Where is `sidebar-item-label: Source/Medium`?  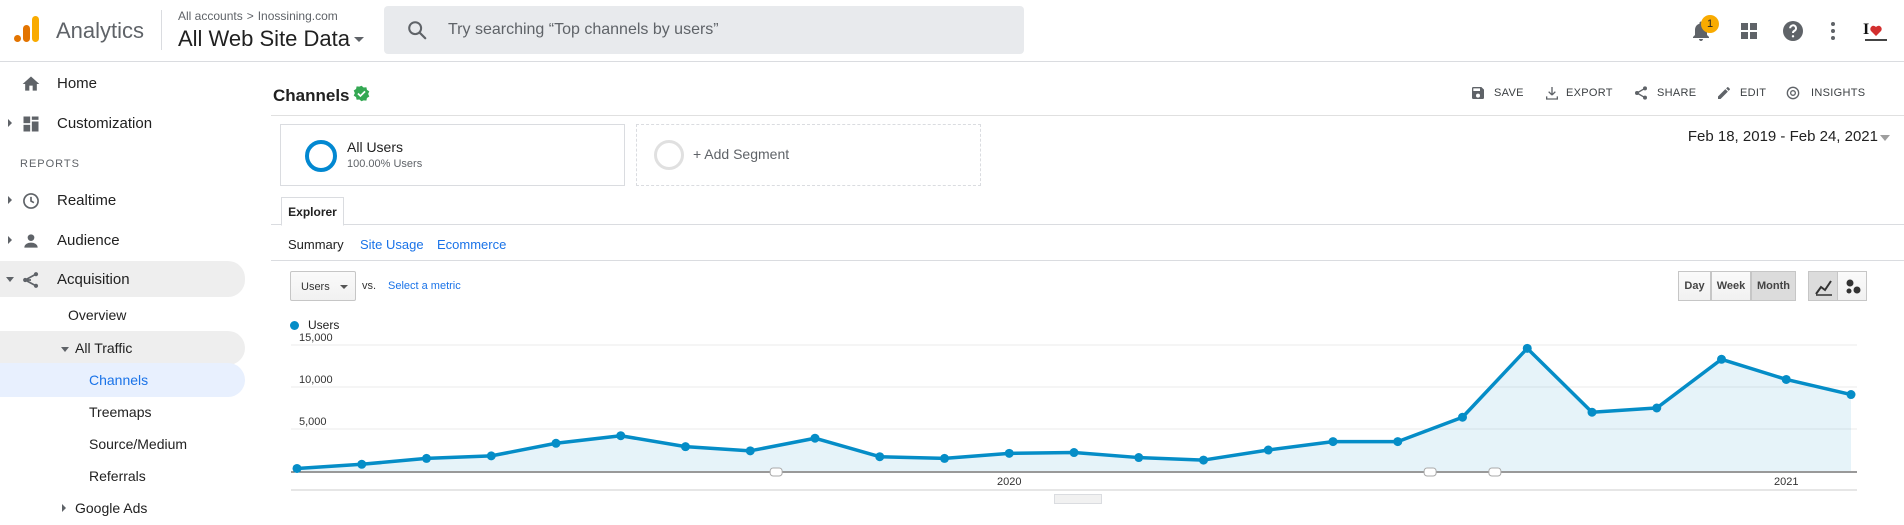 sidebar-item-label: Source/Medium is located at coordinates (138, 444).